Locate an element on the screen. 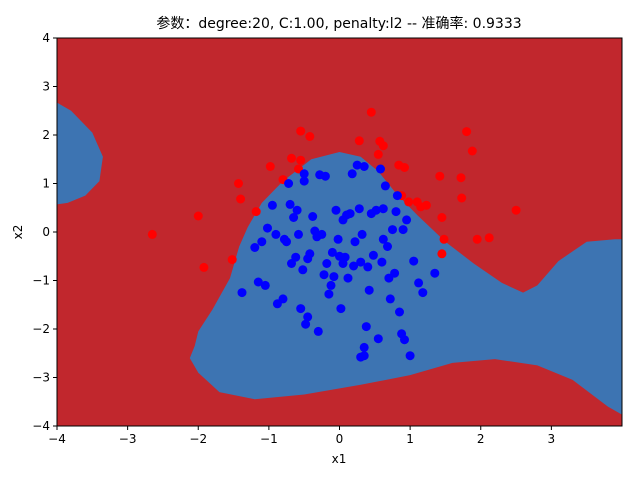  x-tick-label: −1 is located at coordinates (269, 439).